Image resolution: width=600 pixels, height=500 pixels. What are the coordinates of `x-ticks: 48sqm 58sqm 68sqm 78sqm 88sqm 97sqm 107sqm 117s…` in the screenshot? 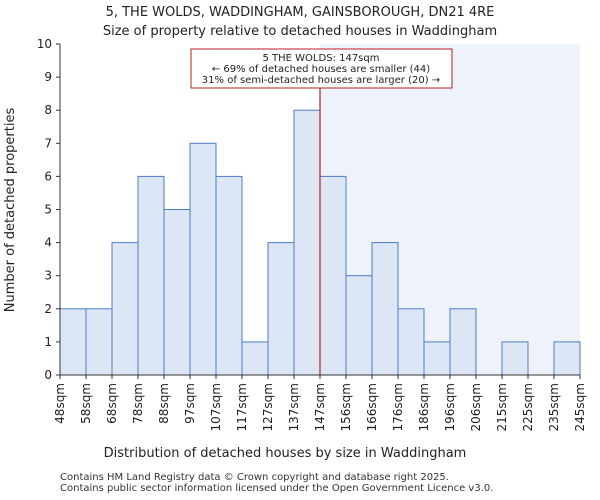 It's located at (320, 403).